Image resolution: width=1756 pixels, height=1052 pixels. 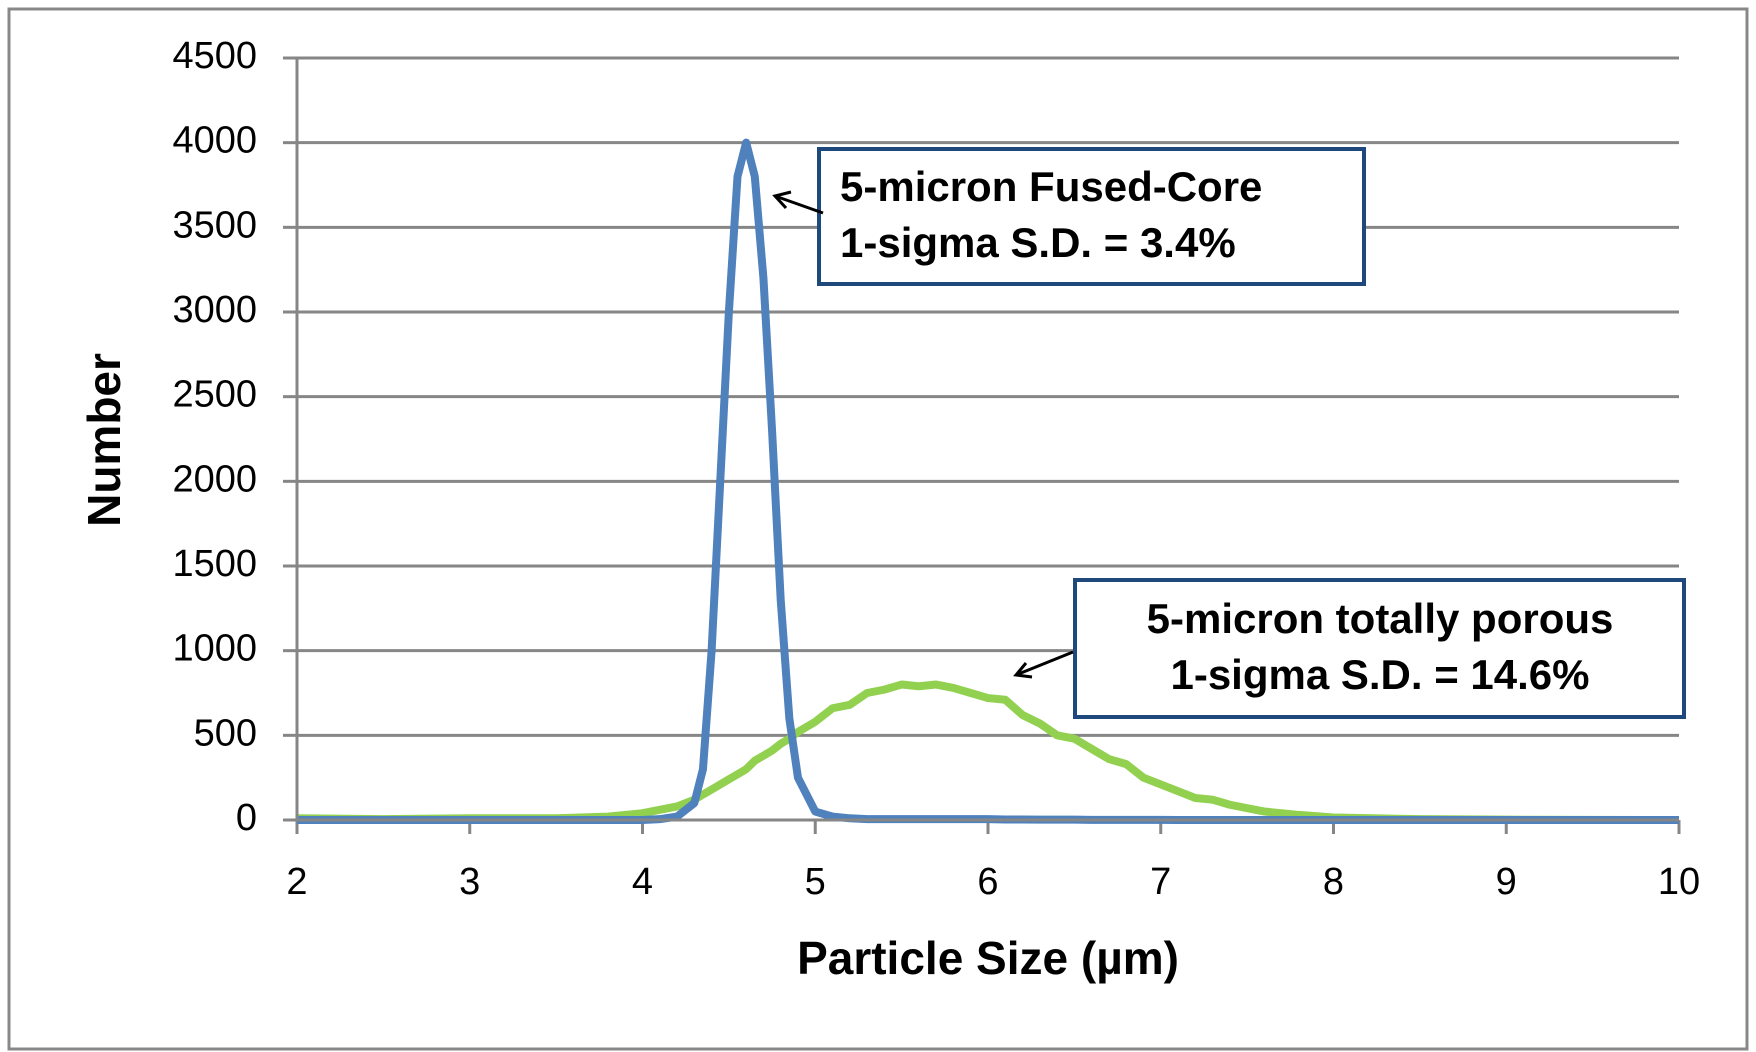 What do you see at coordinates (214, 56) in the screenshot?
I see `y-tick-label: 4500` at bounding box center [214, 56].